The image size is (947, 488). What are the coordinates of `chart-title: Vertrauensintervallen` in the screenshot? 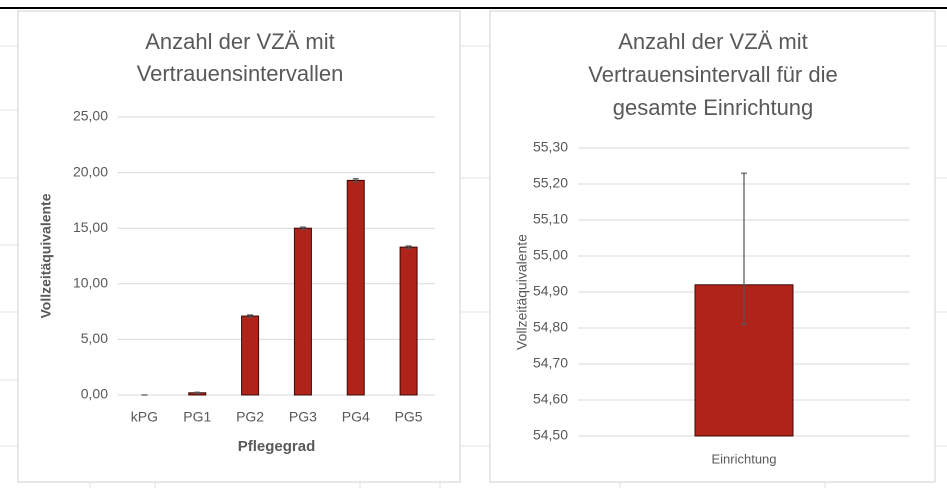 It's located at (240, 73).